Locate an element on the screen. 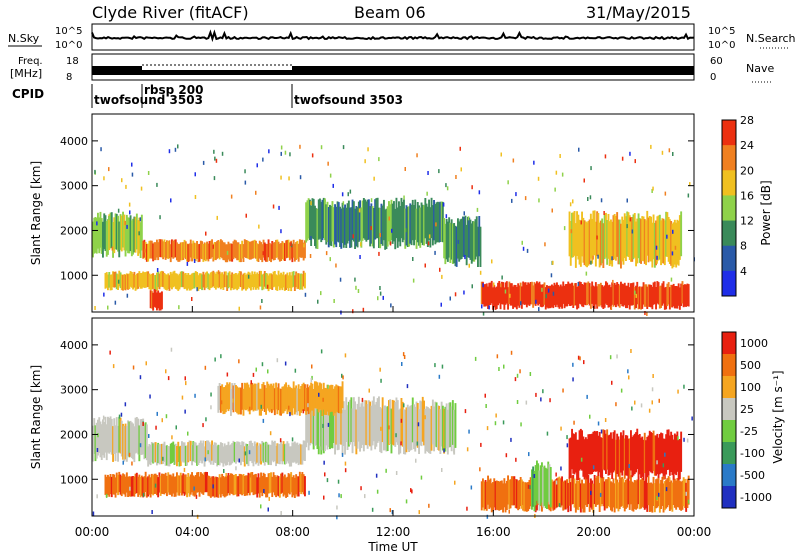  colorbar-tick-label: 20 is located at coordinates (747, 170).